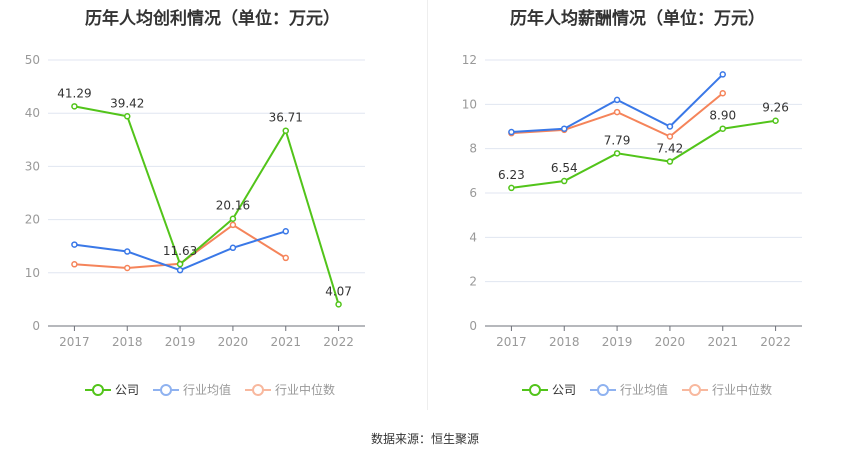 The height and width of the screenshot is (459, 850). What do you see at coordinates (212, 19) in the screenshot?
I see `chart-title-profit: 历年人均创利情况（单位：万元）` at bounding box center [212, 19].